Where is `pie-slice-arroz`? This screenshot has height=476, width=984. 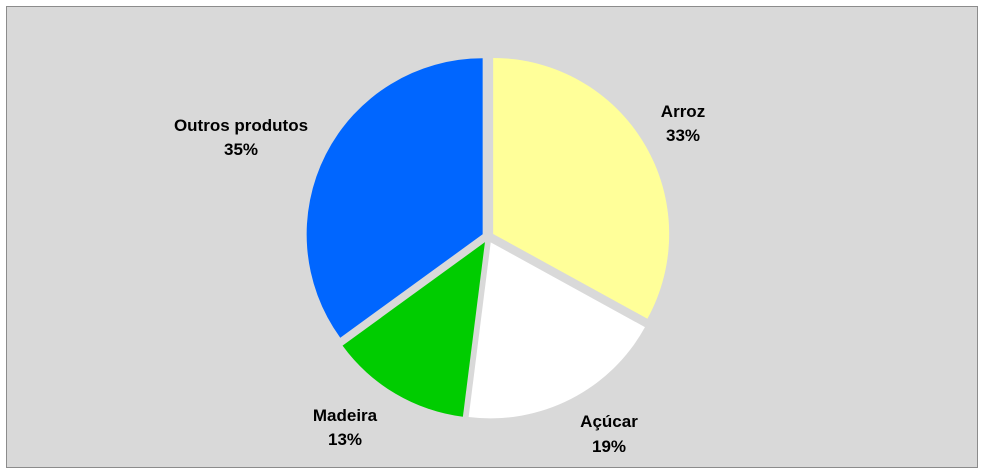
pie-slice-arroz is located at coordinates (581, 188).